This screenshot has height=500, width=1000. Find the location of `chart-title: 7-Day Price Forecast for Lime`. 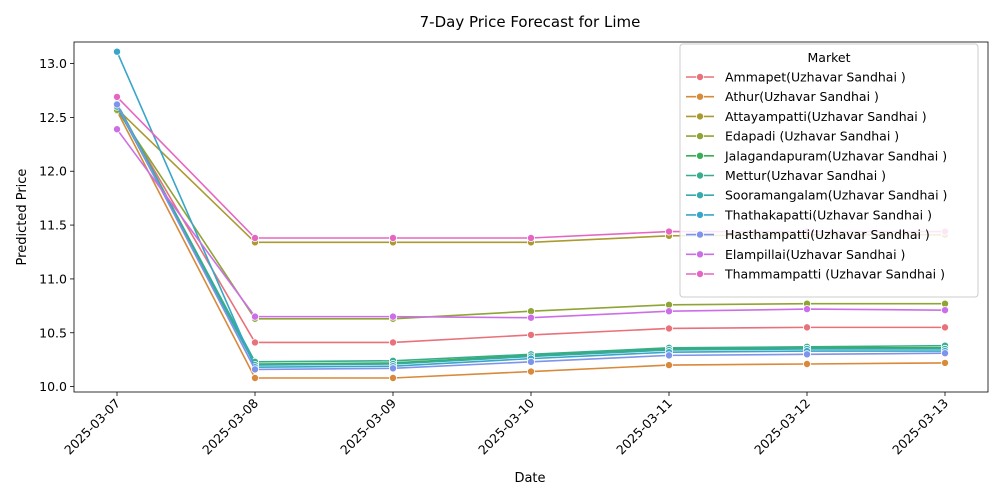

chart-title: 7-Day Price Forecast for Lime is located at coordinates (530, 22).